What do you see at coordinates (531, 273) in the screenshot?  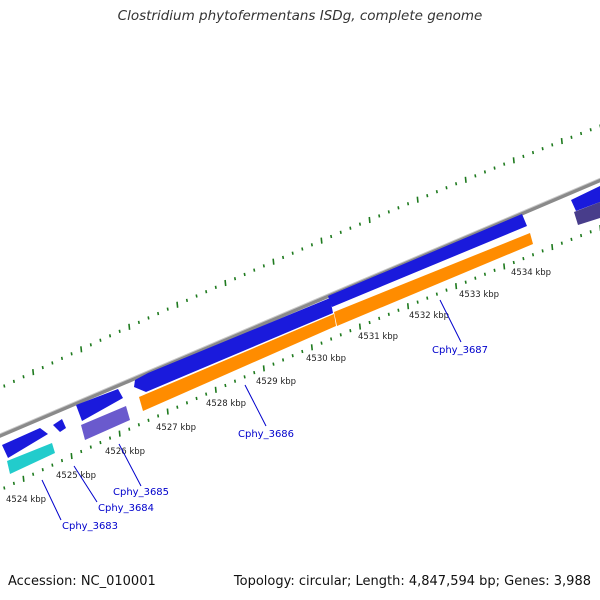 I see `tick-label: 4534 kbp` at bounding box center [531, 273].